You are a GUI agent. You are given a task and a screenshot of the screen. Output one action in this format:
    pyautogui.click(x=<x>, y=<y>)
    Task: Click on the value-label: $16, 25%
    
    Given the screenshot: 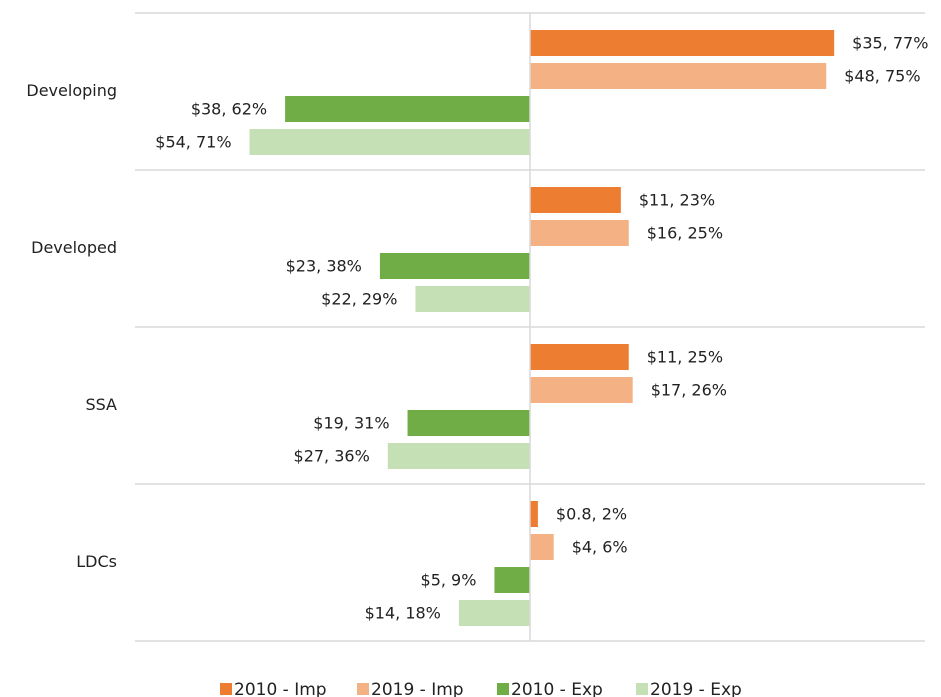 What is the action you would take?
    pyautogui.click(x=685, y=233)
    